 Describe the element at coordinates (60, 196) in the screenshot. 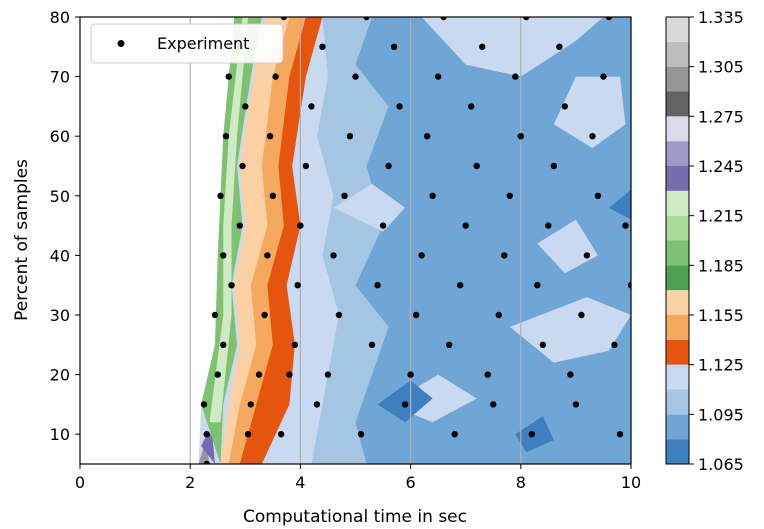

I see `y-tick-label: 50` at that location.